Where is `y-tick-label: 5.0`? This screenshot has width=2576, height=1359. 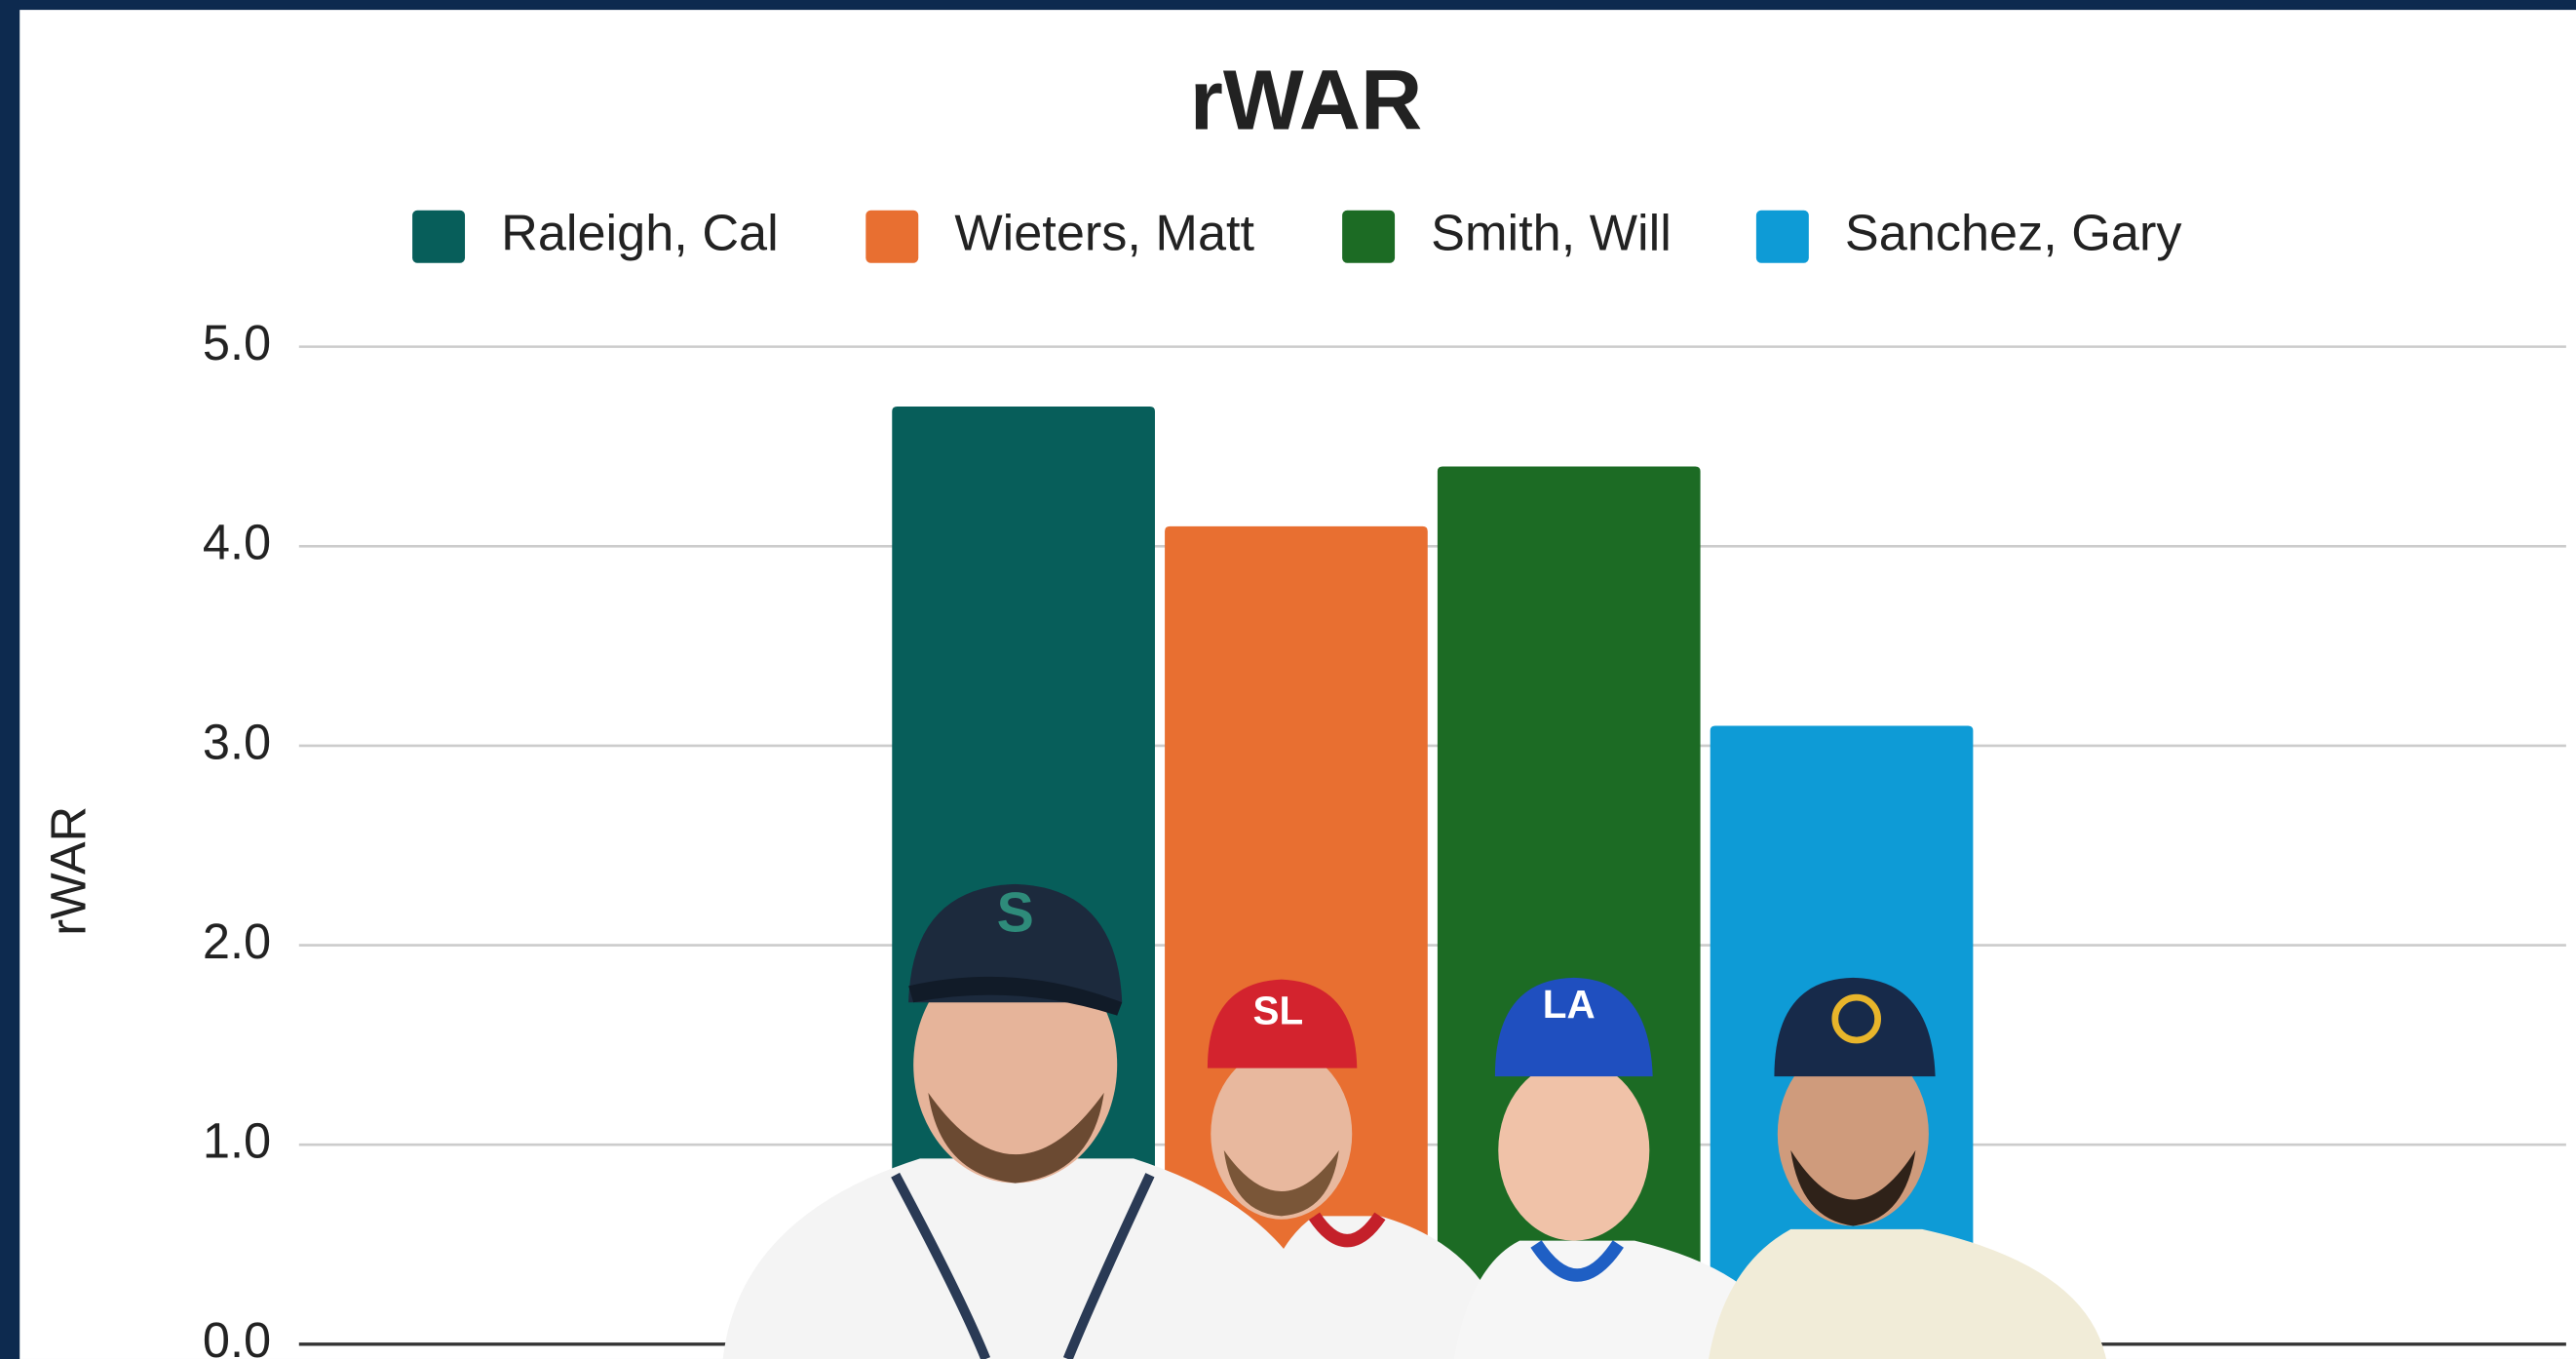 y-tick-label: 5.0 is located at coordinates (237, 342).